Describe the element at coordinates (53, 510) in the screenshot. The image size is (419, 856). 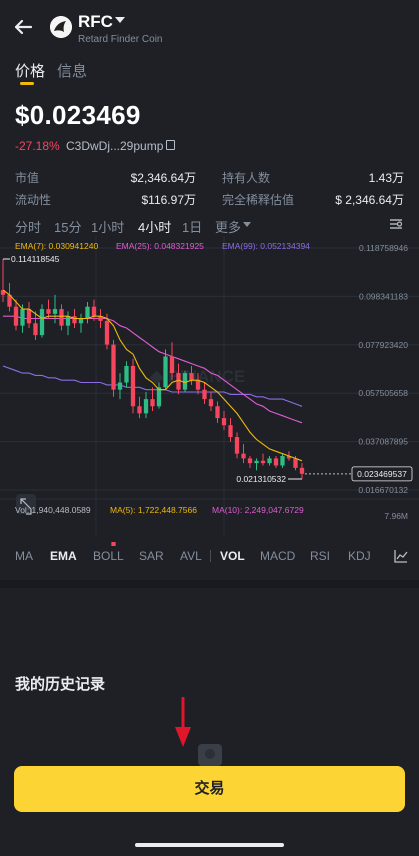
I see `vol-legend: Vol: 1,940,448.0589` at that location.